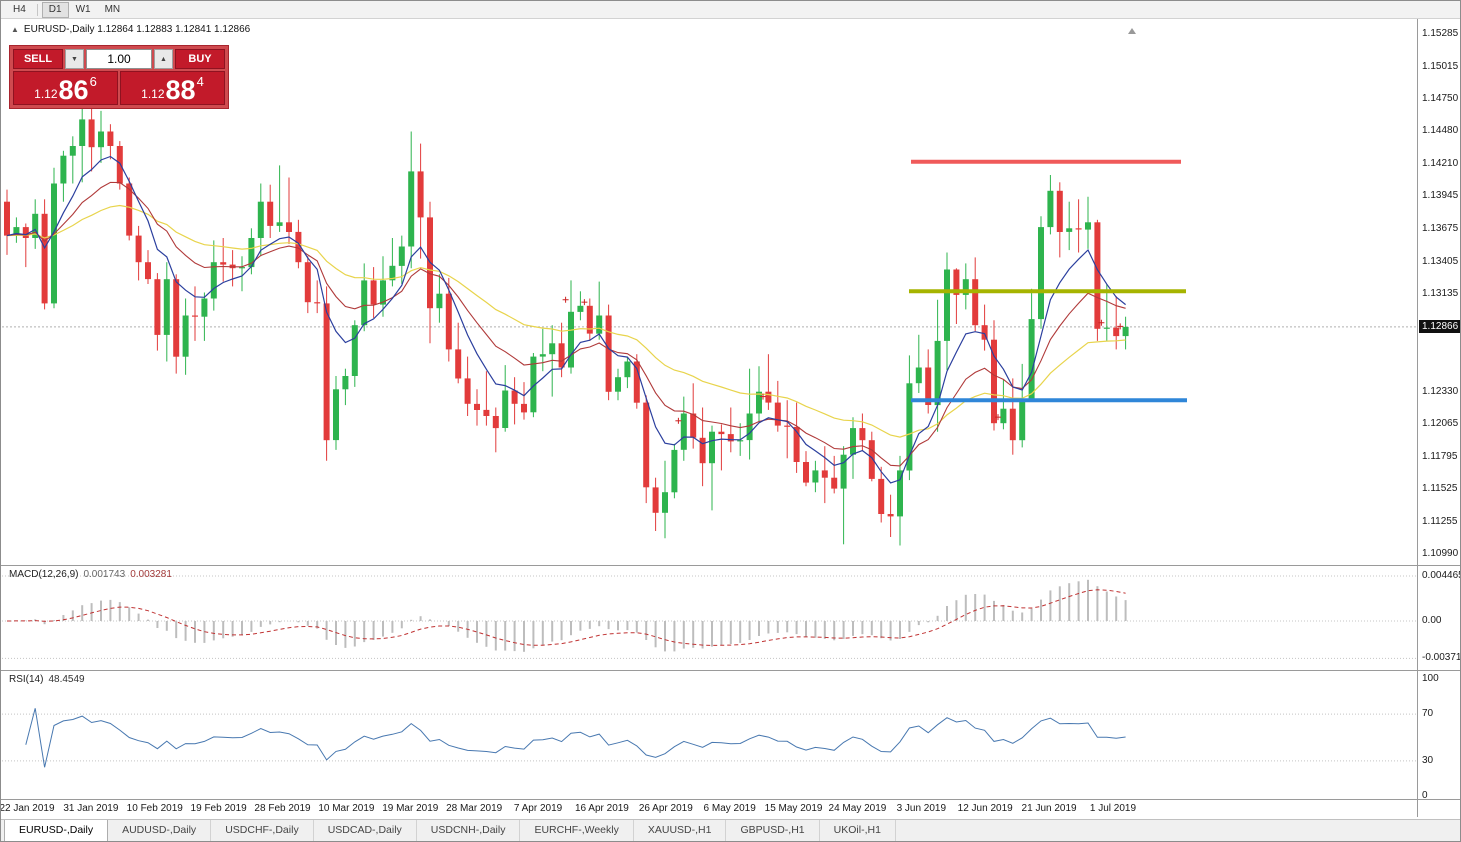  Describe the element at coordinates (773, 830) in the screenshot. I see `chart-tab: GBPUSD-,H1` at that location.